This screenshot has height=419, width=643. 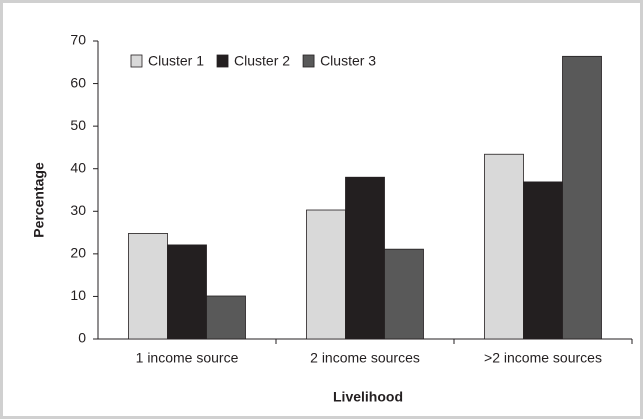 What do you see at coordinates (176, 61) in the screenshot?
I see `legend-label: Cluster 1` at bounding box center [176, 61].